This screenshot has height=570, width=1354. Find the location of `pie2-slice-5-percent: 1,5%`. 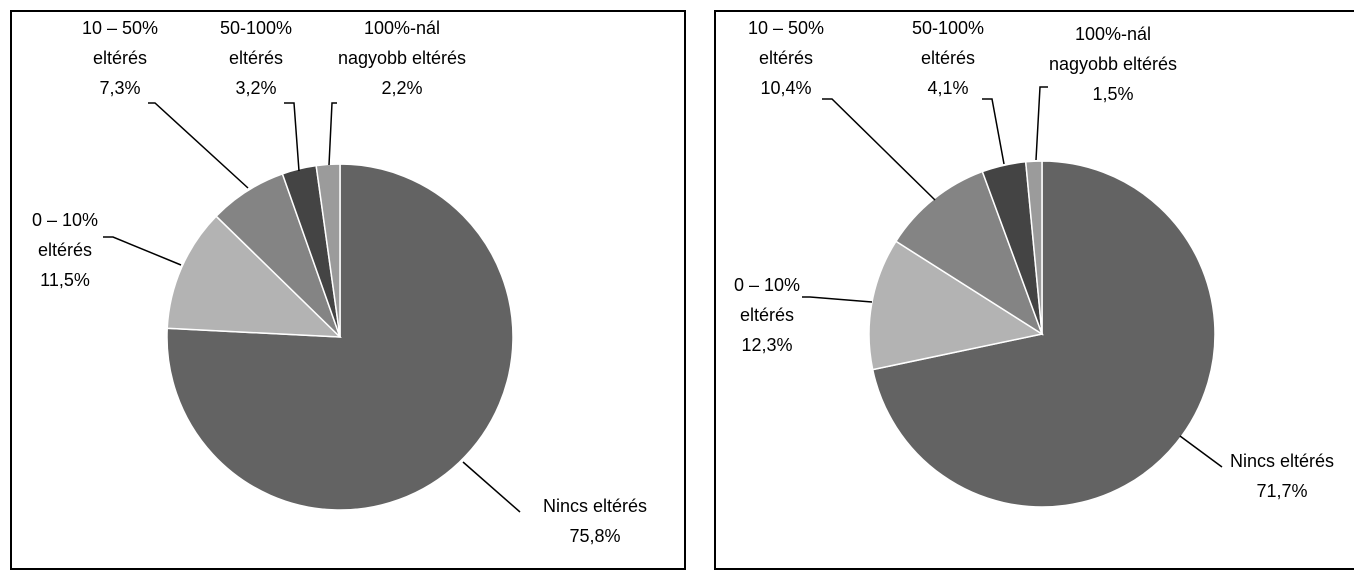

pie2-slice-5-percent: 1,5% is located at coordinates (1112, 94).